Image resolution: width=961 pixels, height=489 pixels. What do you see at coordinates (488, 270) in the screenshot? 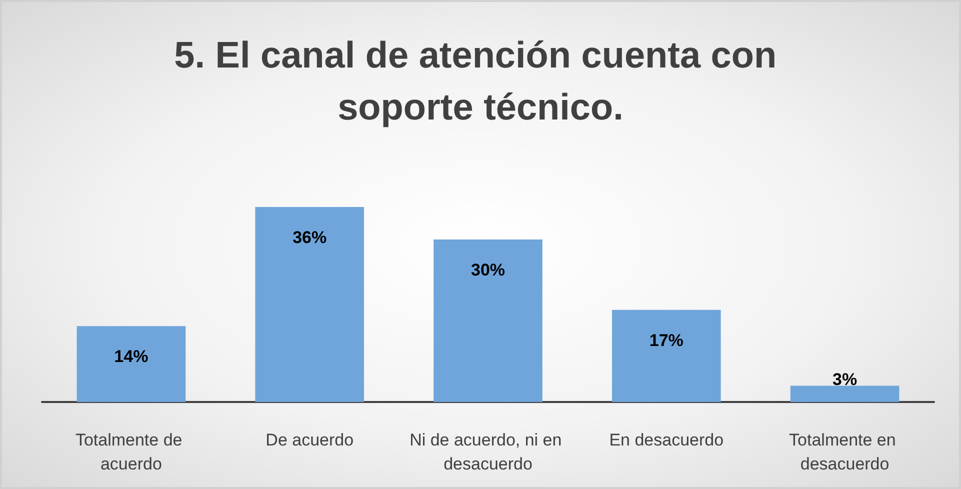
I see `data-label: 30%` at bounding box center [488, 270].